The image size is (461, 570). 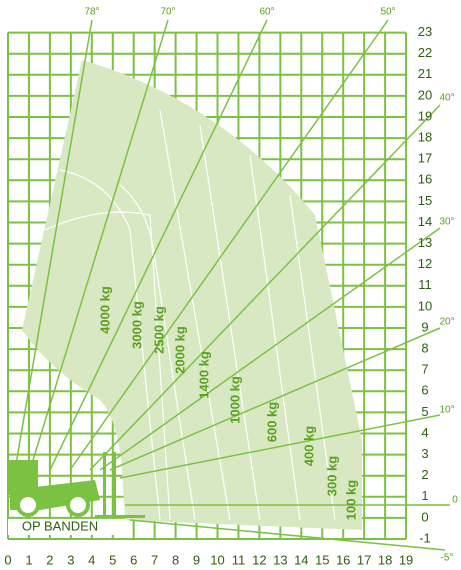 What do you see at coordinates (91, 12) in the screenshot?
I see `angle-label: 78°` at bounding box center [91, 12].